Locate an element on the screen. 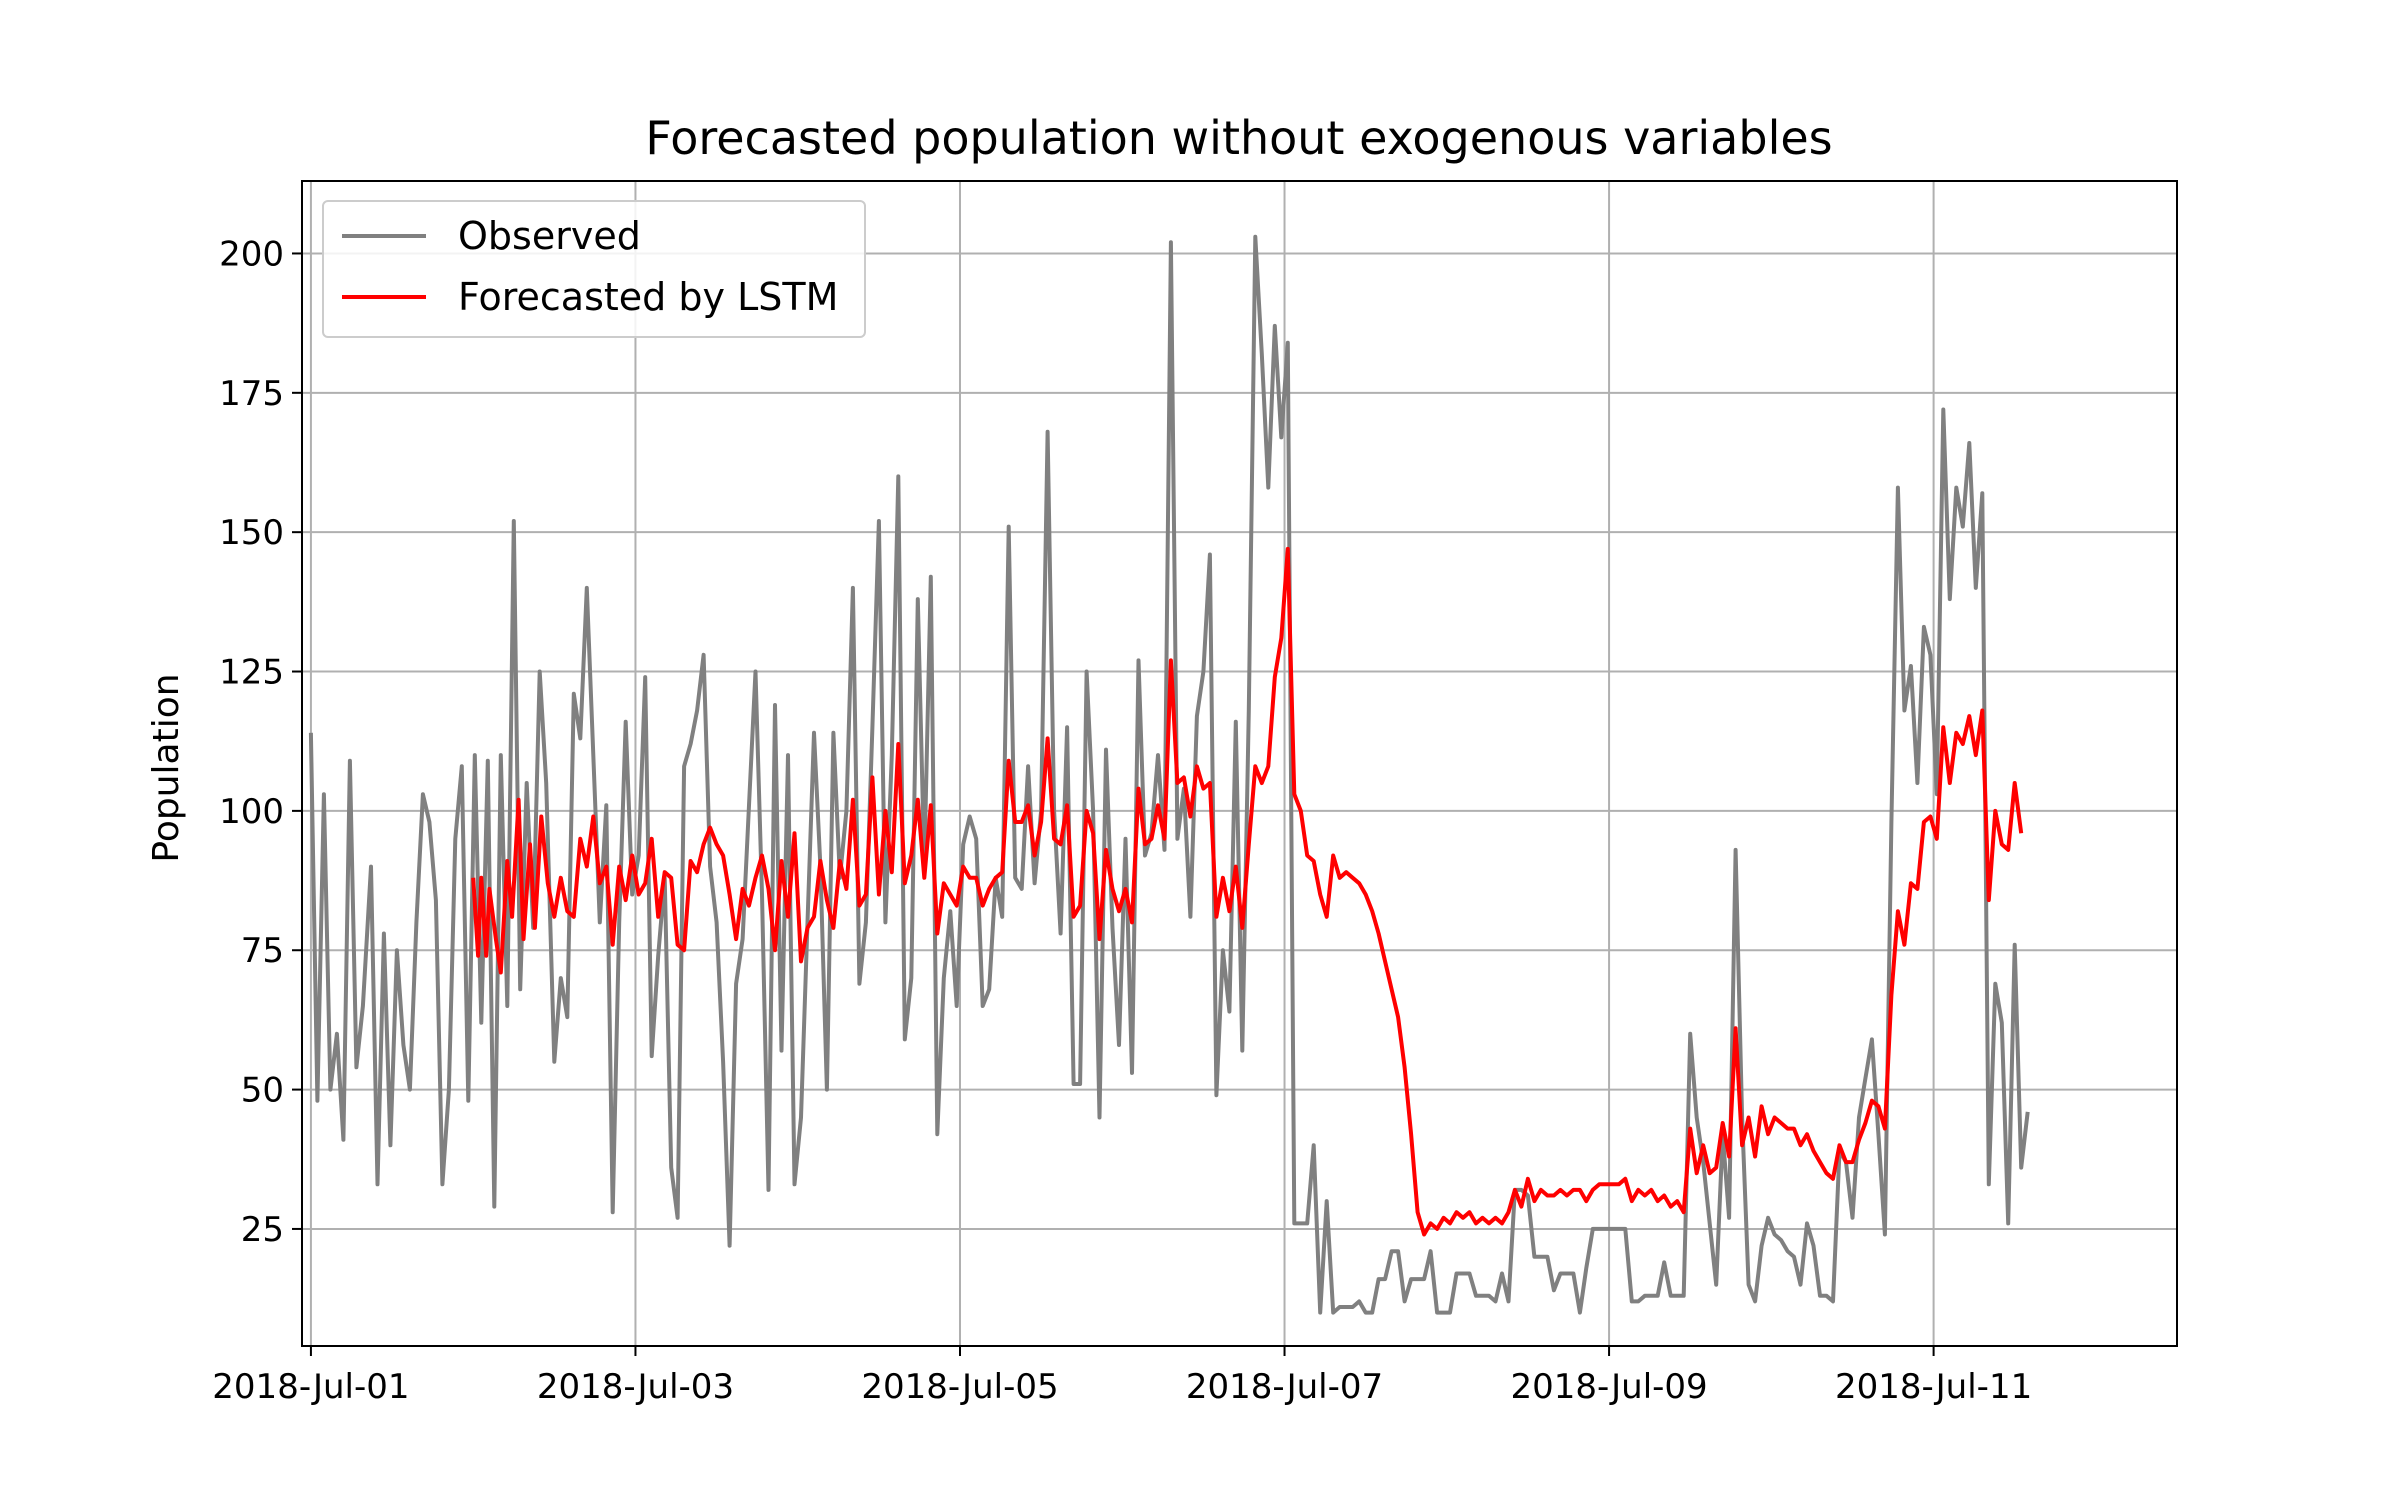  x-tick-label: 2018-Jul-11 is located at coordinates (1933, 1387).